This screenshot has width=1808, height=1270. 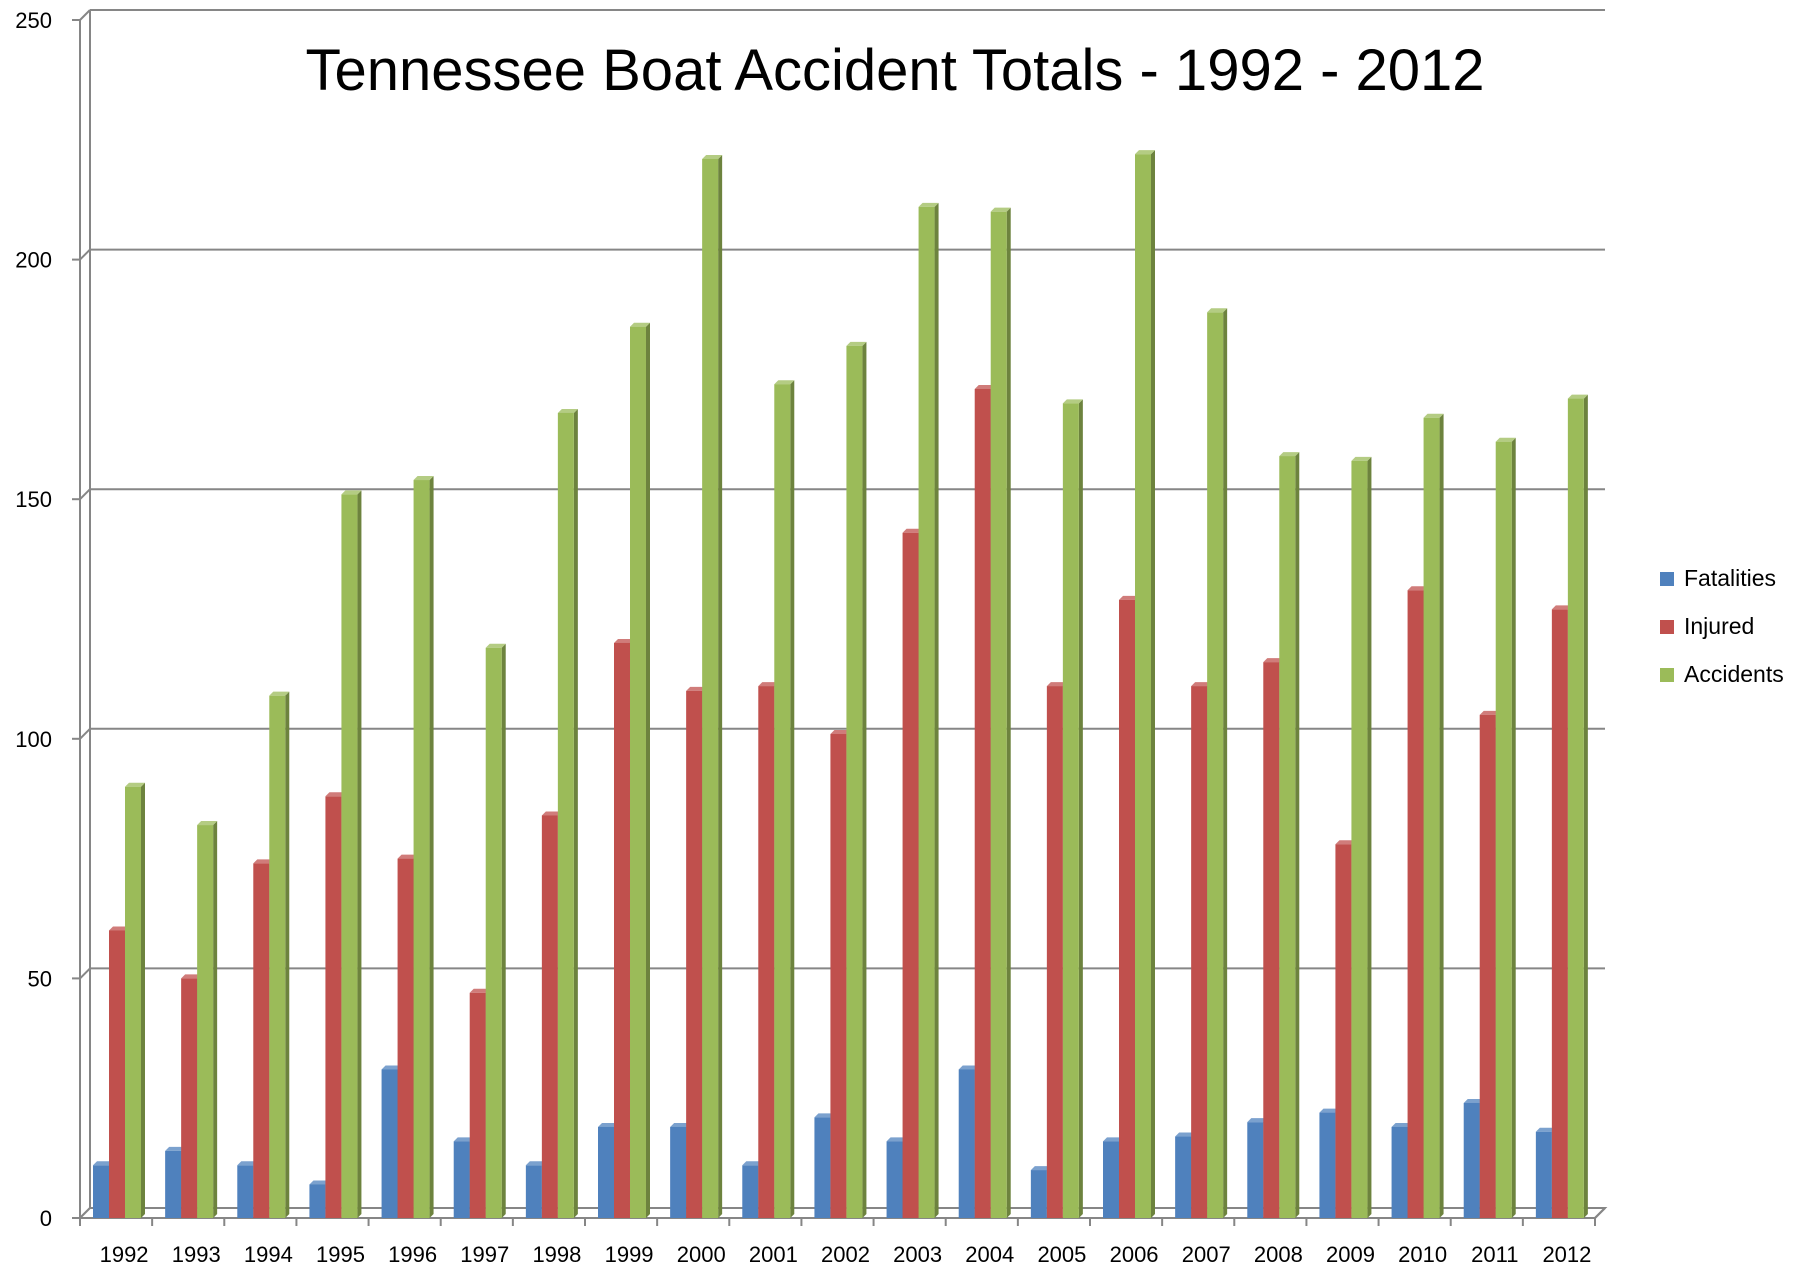 What do you see at coordinates (33, 739) in the screenshot?
I see `y-tick-label: 100` at bounding box center [33, 739].